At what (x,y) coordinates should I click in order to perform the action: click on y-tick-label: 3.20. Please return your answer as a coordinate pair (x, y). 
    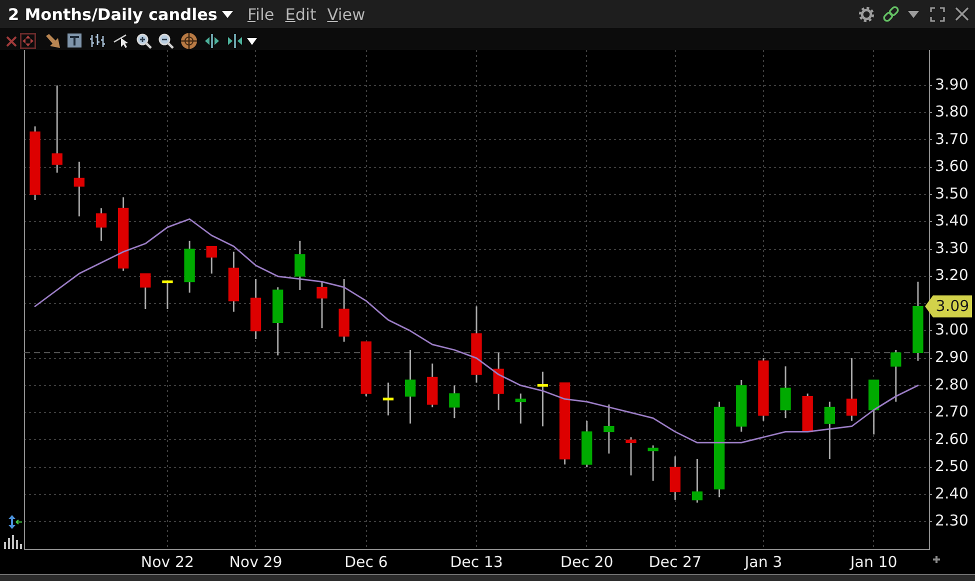
    Looking at the image, I should click on (951, 275).